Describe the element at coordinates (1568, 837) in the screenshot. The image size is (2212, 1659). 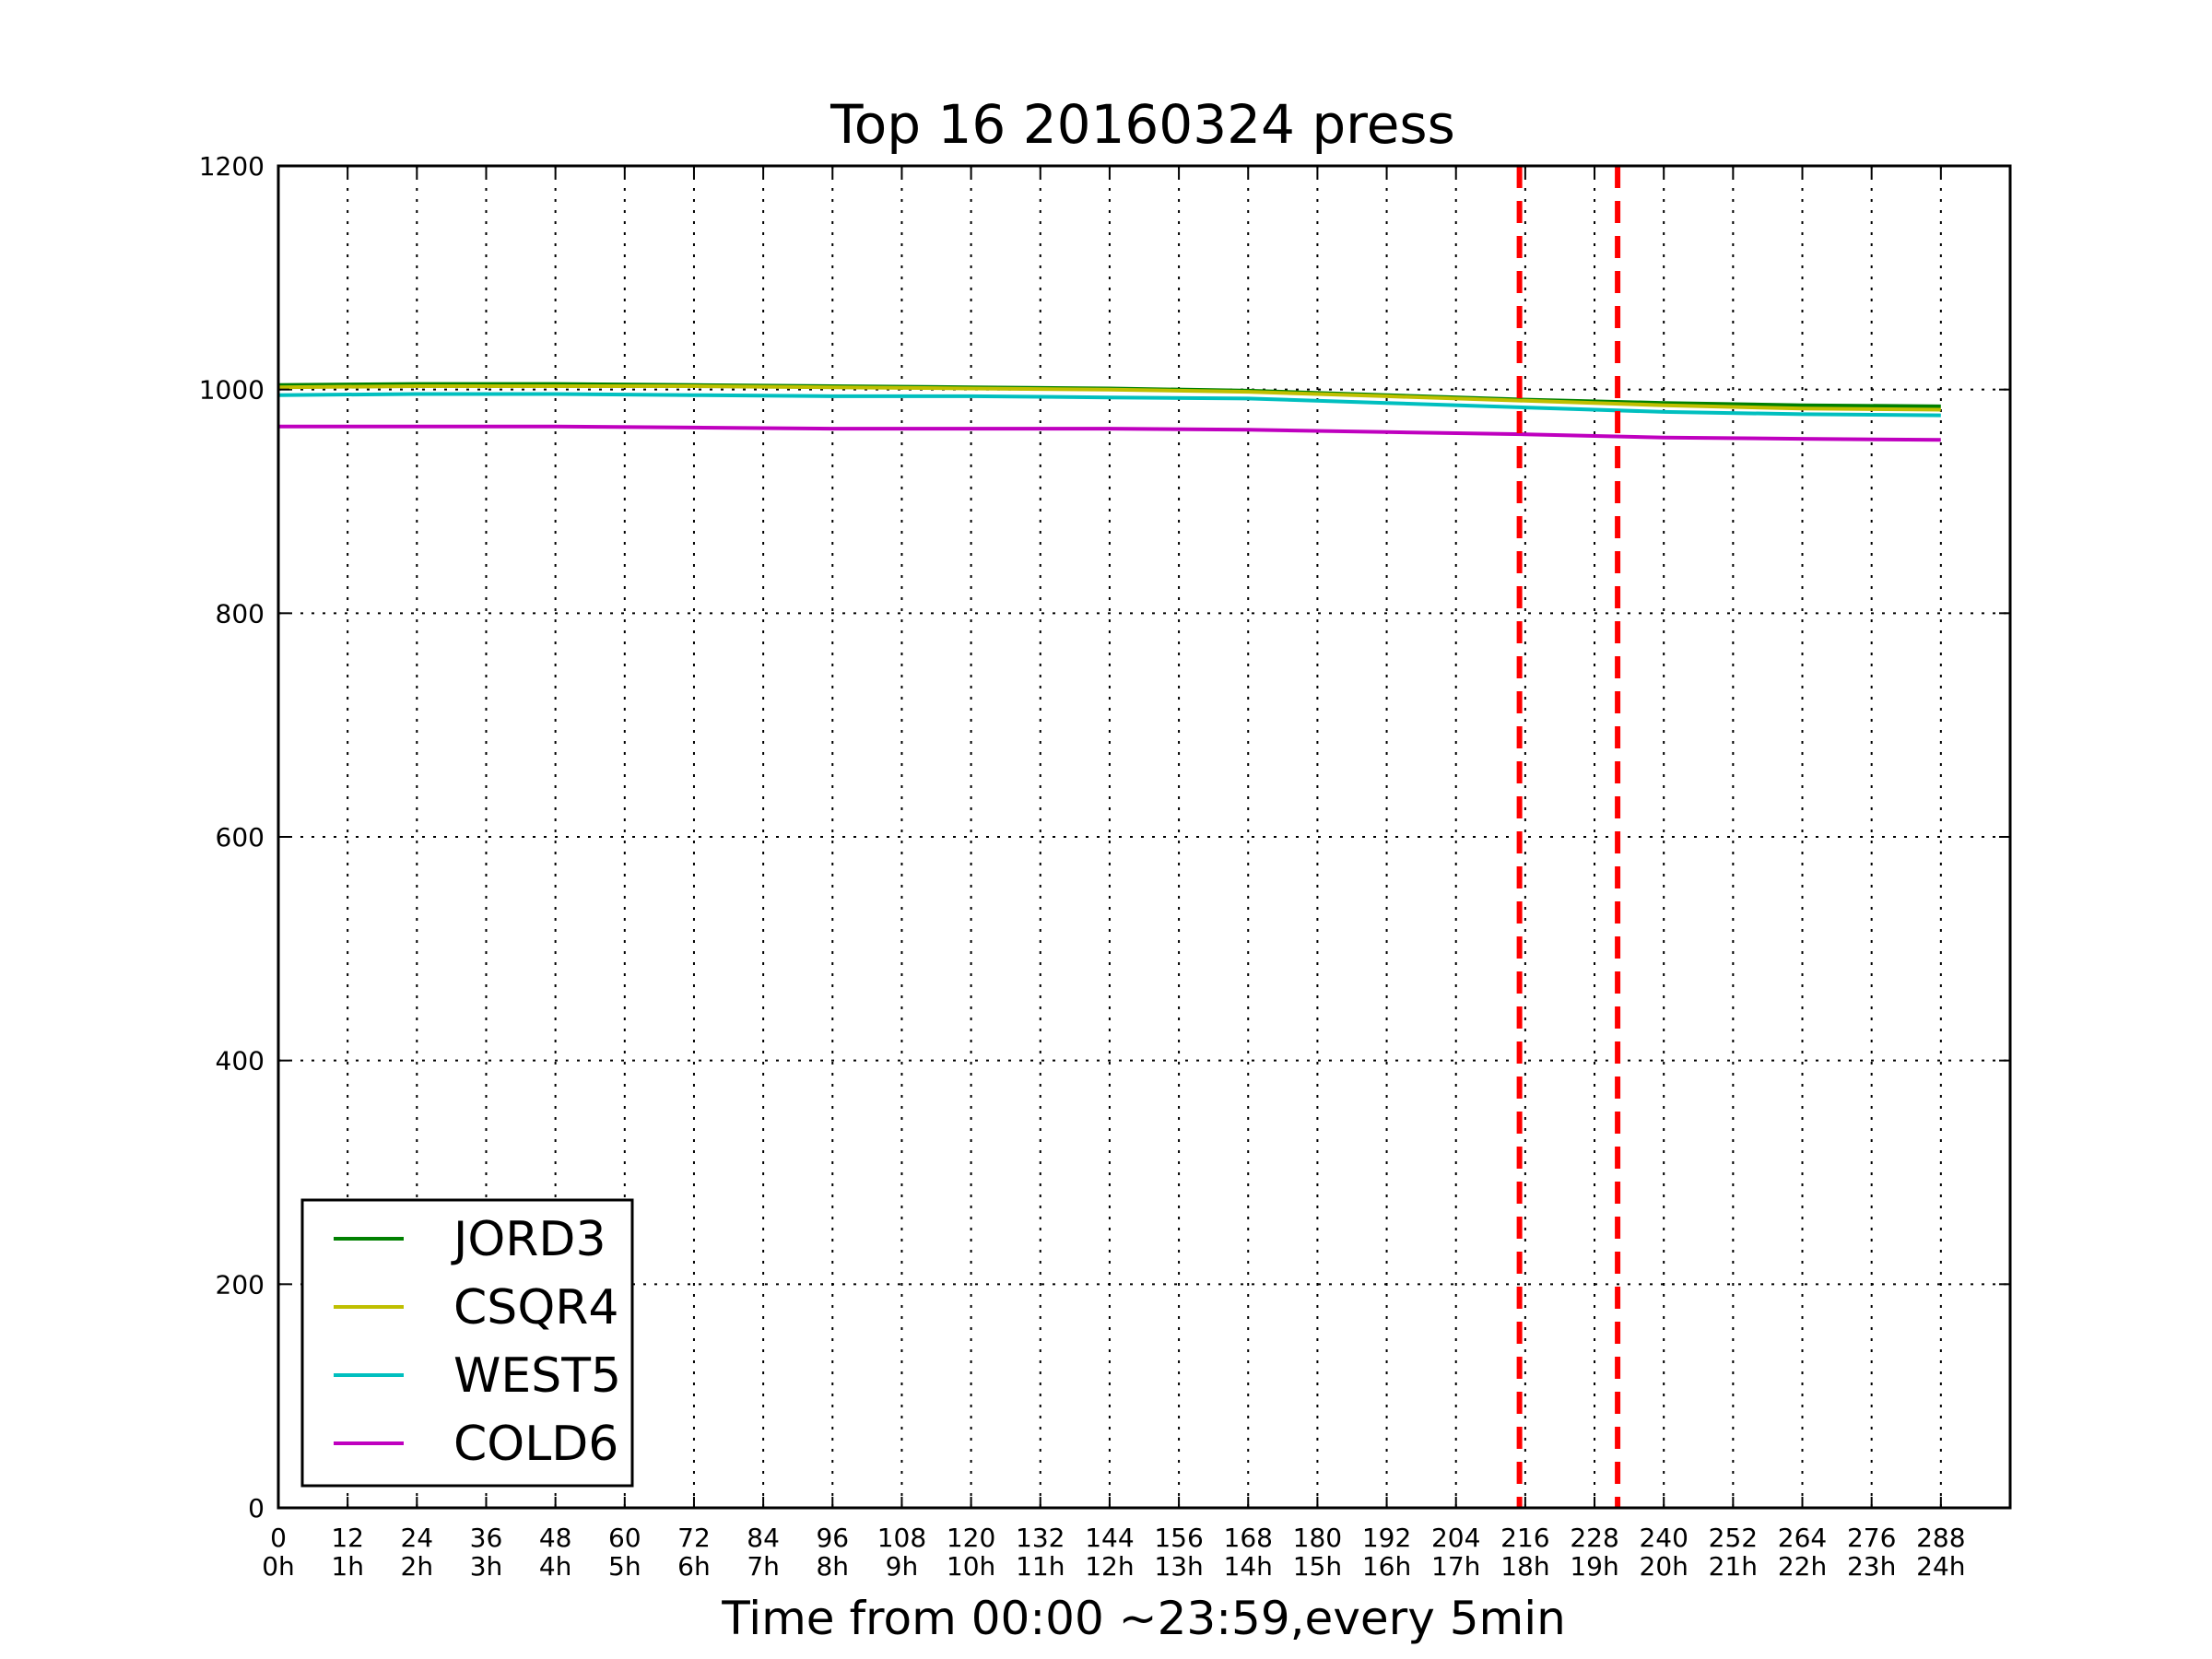
I see `marker-lines` at that location.